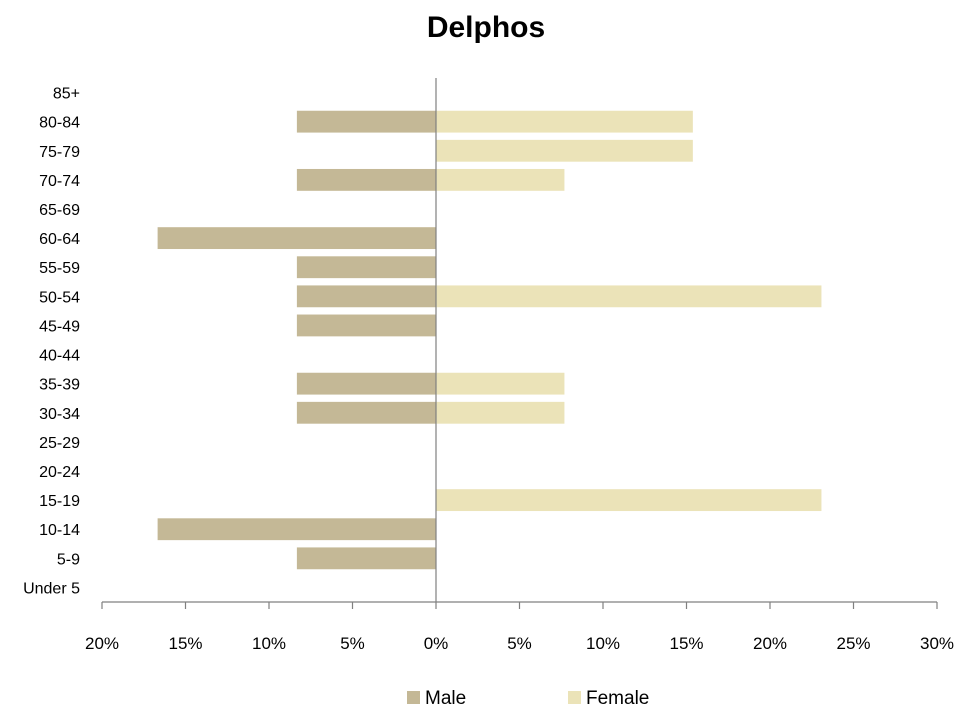 This screenshot has width=979, height=713. Describe the element at coordinates (853, 643) in the screenshot. I see `x-tick-label: 25%` at that location.